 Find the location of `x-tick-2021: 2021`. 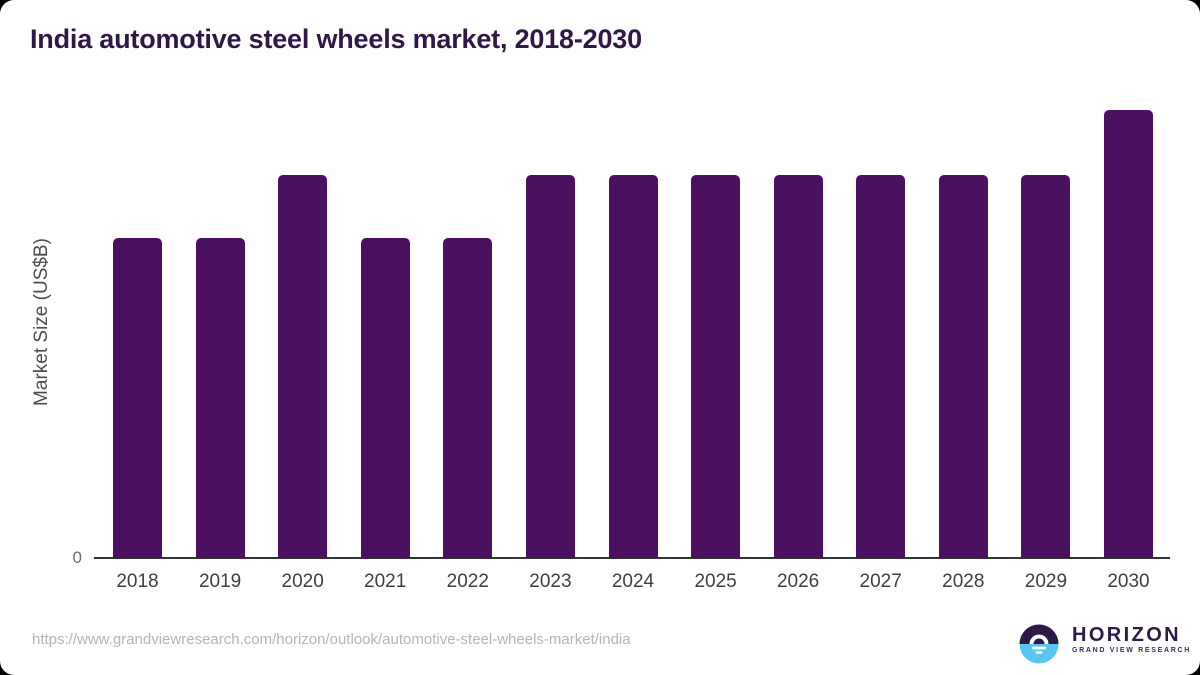

x-tick-2021: 2021 is located at coordinates (385, 581).